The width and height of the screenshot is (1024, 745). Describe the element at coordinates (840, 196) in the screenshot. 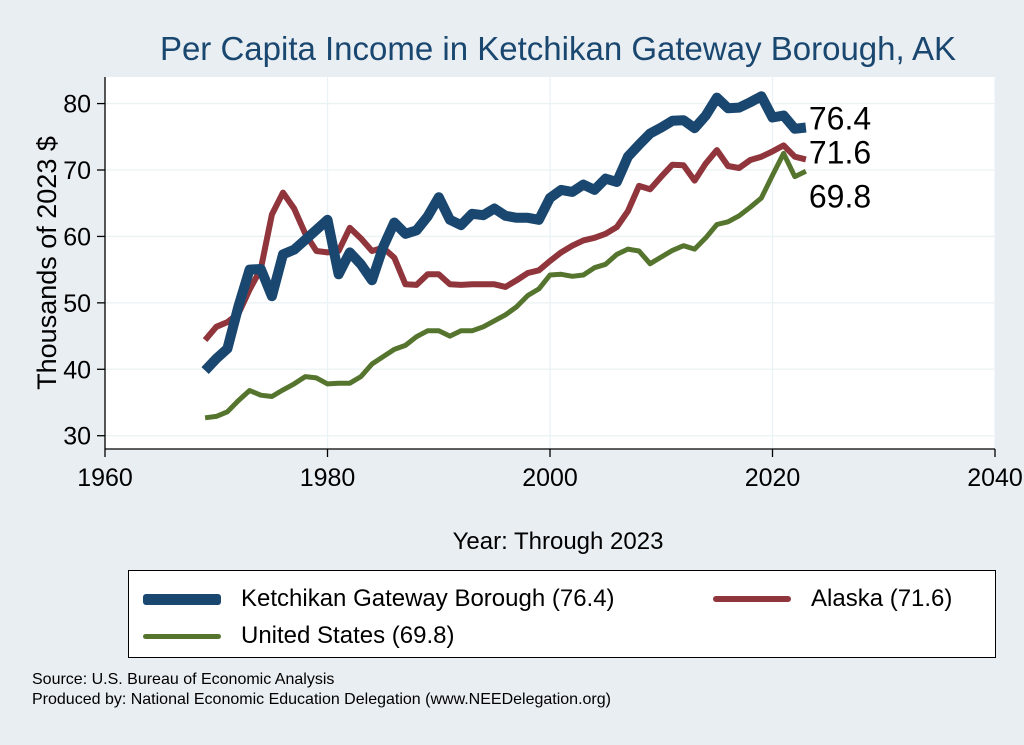

I see `end-label-united-states: 69.8` at that location.